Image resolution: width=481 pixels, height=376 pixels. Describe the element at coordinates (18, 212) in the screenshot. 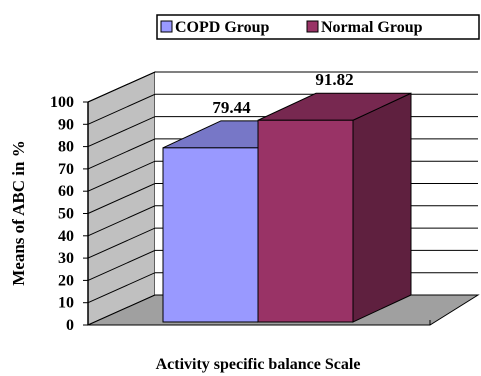

I see `y-axis-label: Means of ABC in %` at that location.